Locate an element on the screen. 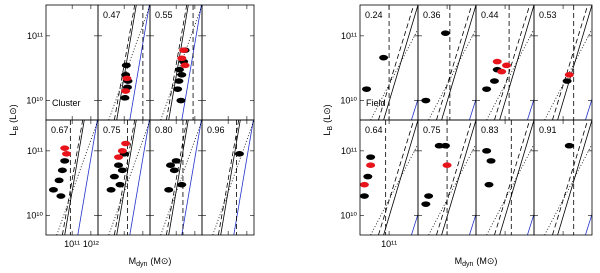 This screenshot has width=600, height=273. unit: (M⊙) is located at coordinates (486, 261).